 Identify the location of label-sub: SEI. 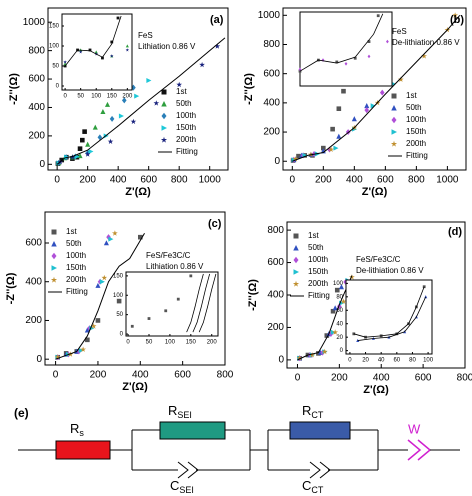
(184, 415).